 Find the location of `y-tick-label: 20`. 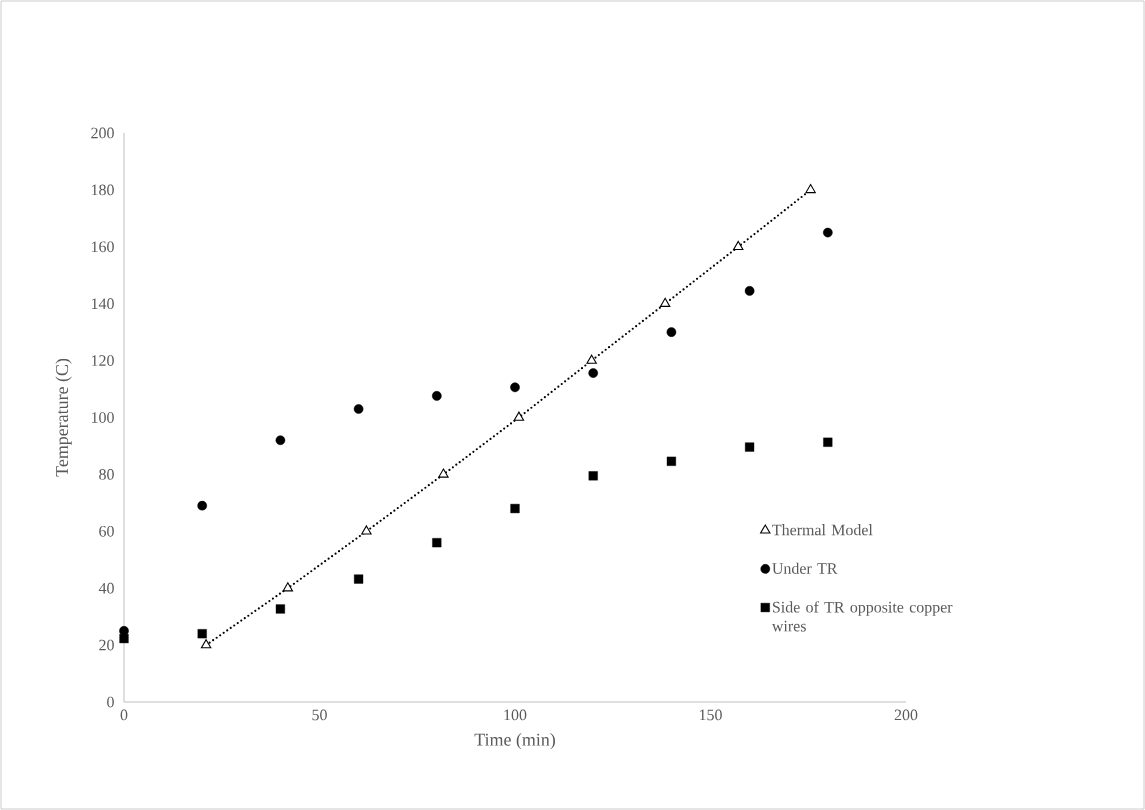

y-tick-label: 20 is located at coordinates (106, 645).